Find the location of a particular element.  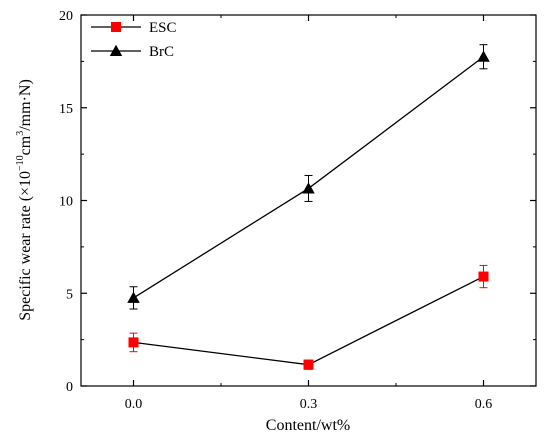

y-tick-label: 5 is located at coordinates (69, 294).